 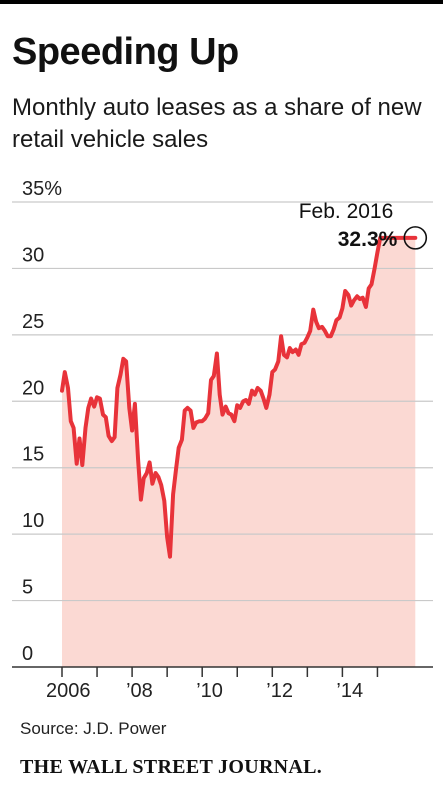 What do you see at coordinates (27, 588) in the screenshot?
I see `y-tick-label: 5` at bounding box center [27, 588].